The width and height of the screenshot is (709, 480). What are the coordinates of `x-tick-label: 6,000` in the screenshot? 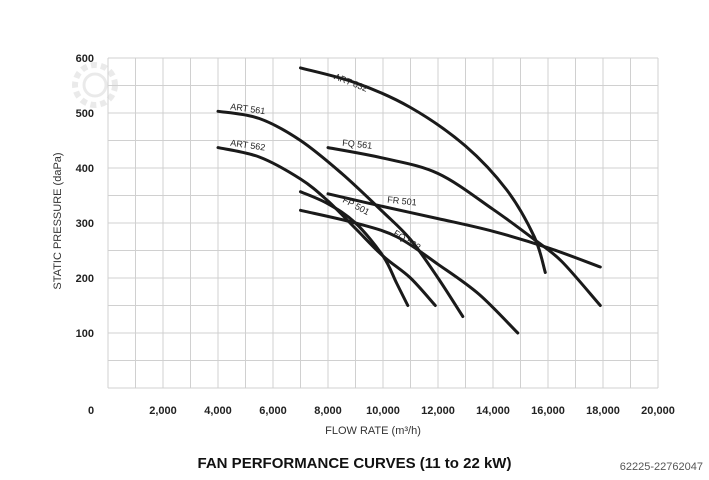 It's located at (273, 411).